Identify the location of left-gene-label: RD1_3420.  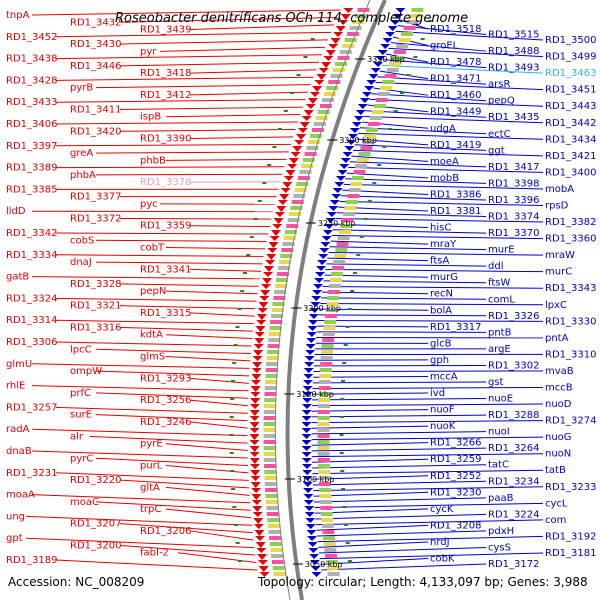
(95, 131).